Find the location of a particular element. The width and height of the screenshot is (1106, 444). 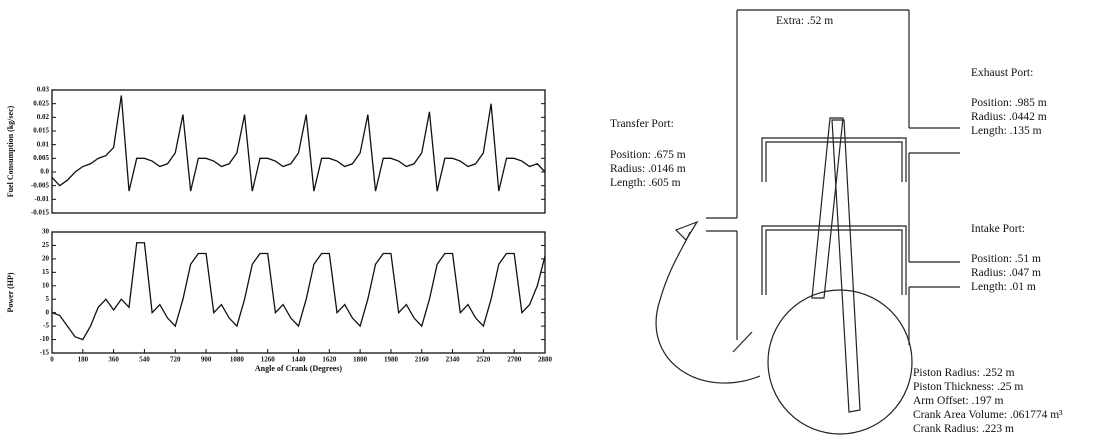

x-tick-label: 1080 is located at coordinates (237, 360).